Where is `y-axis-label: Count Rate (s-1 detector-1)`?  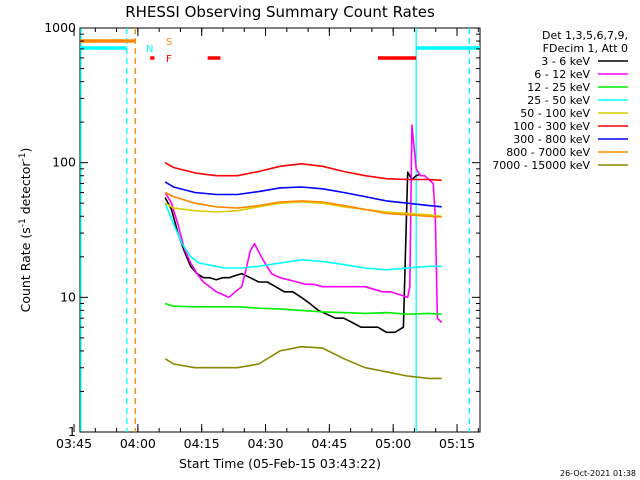 y-axis-label: Count Rate (s-1 detector-1) is located at coordinates (25, 230).